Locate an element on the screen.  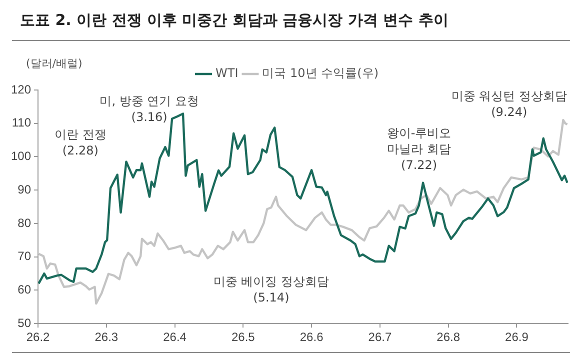
y-tick-label: 110 is located at coordinates (22, 123).